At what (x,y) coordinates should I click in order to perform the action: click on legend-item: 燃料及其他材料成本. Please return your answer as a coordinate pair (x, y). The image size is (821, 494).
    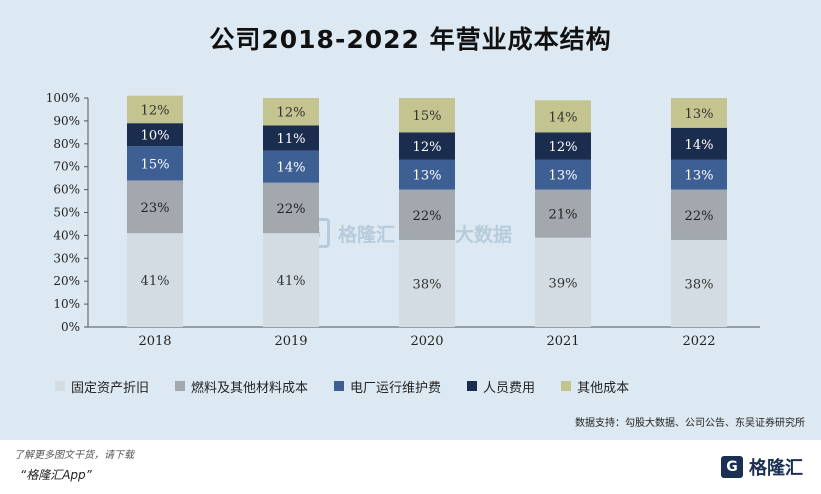
    Looking at the image, I should click on (241, 386).